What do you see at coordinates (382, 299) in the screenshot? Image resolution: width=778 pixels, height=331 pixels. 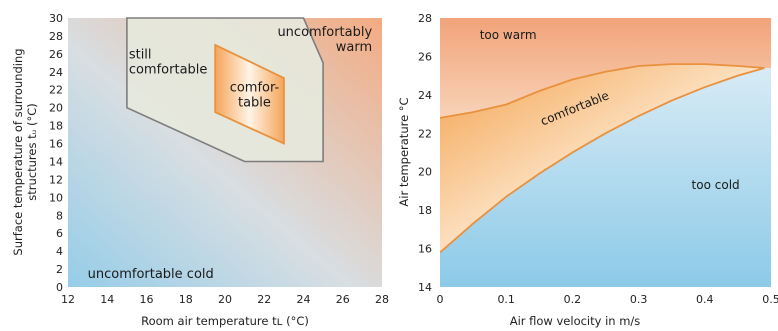 I see `x-tick-label: 28` at bounding box center [382, 299].